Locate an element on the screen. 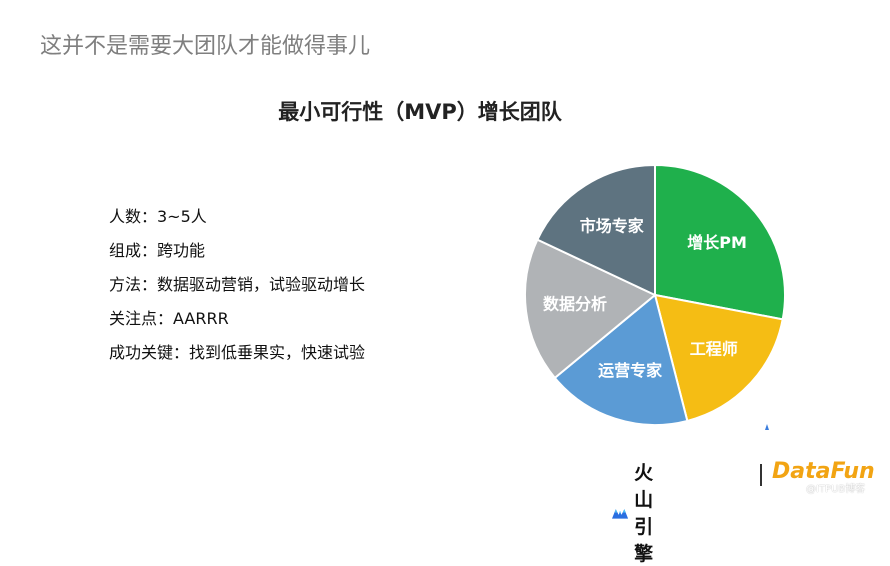 The height and width of the screenshot is (566, 890). pie-slice-label-2: 运营专家 is located at coordinates (630, 370).